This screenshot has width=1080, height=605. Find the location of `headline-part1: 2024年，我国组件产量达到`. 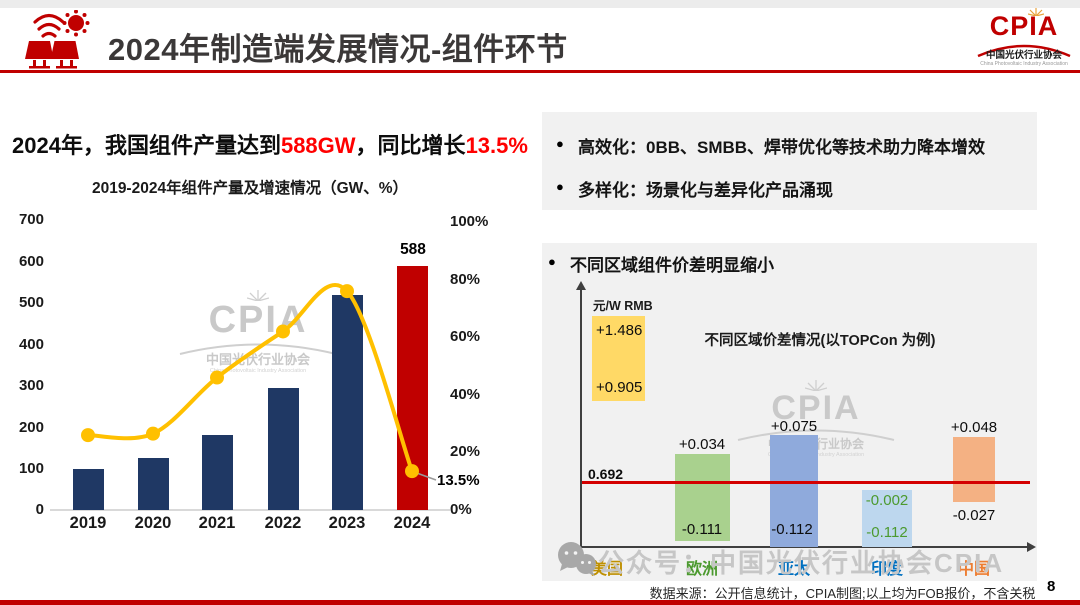

headline-part1: 2024年，我国组件产量达到 is located at coordinates (146, 145).